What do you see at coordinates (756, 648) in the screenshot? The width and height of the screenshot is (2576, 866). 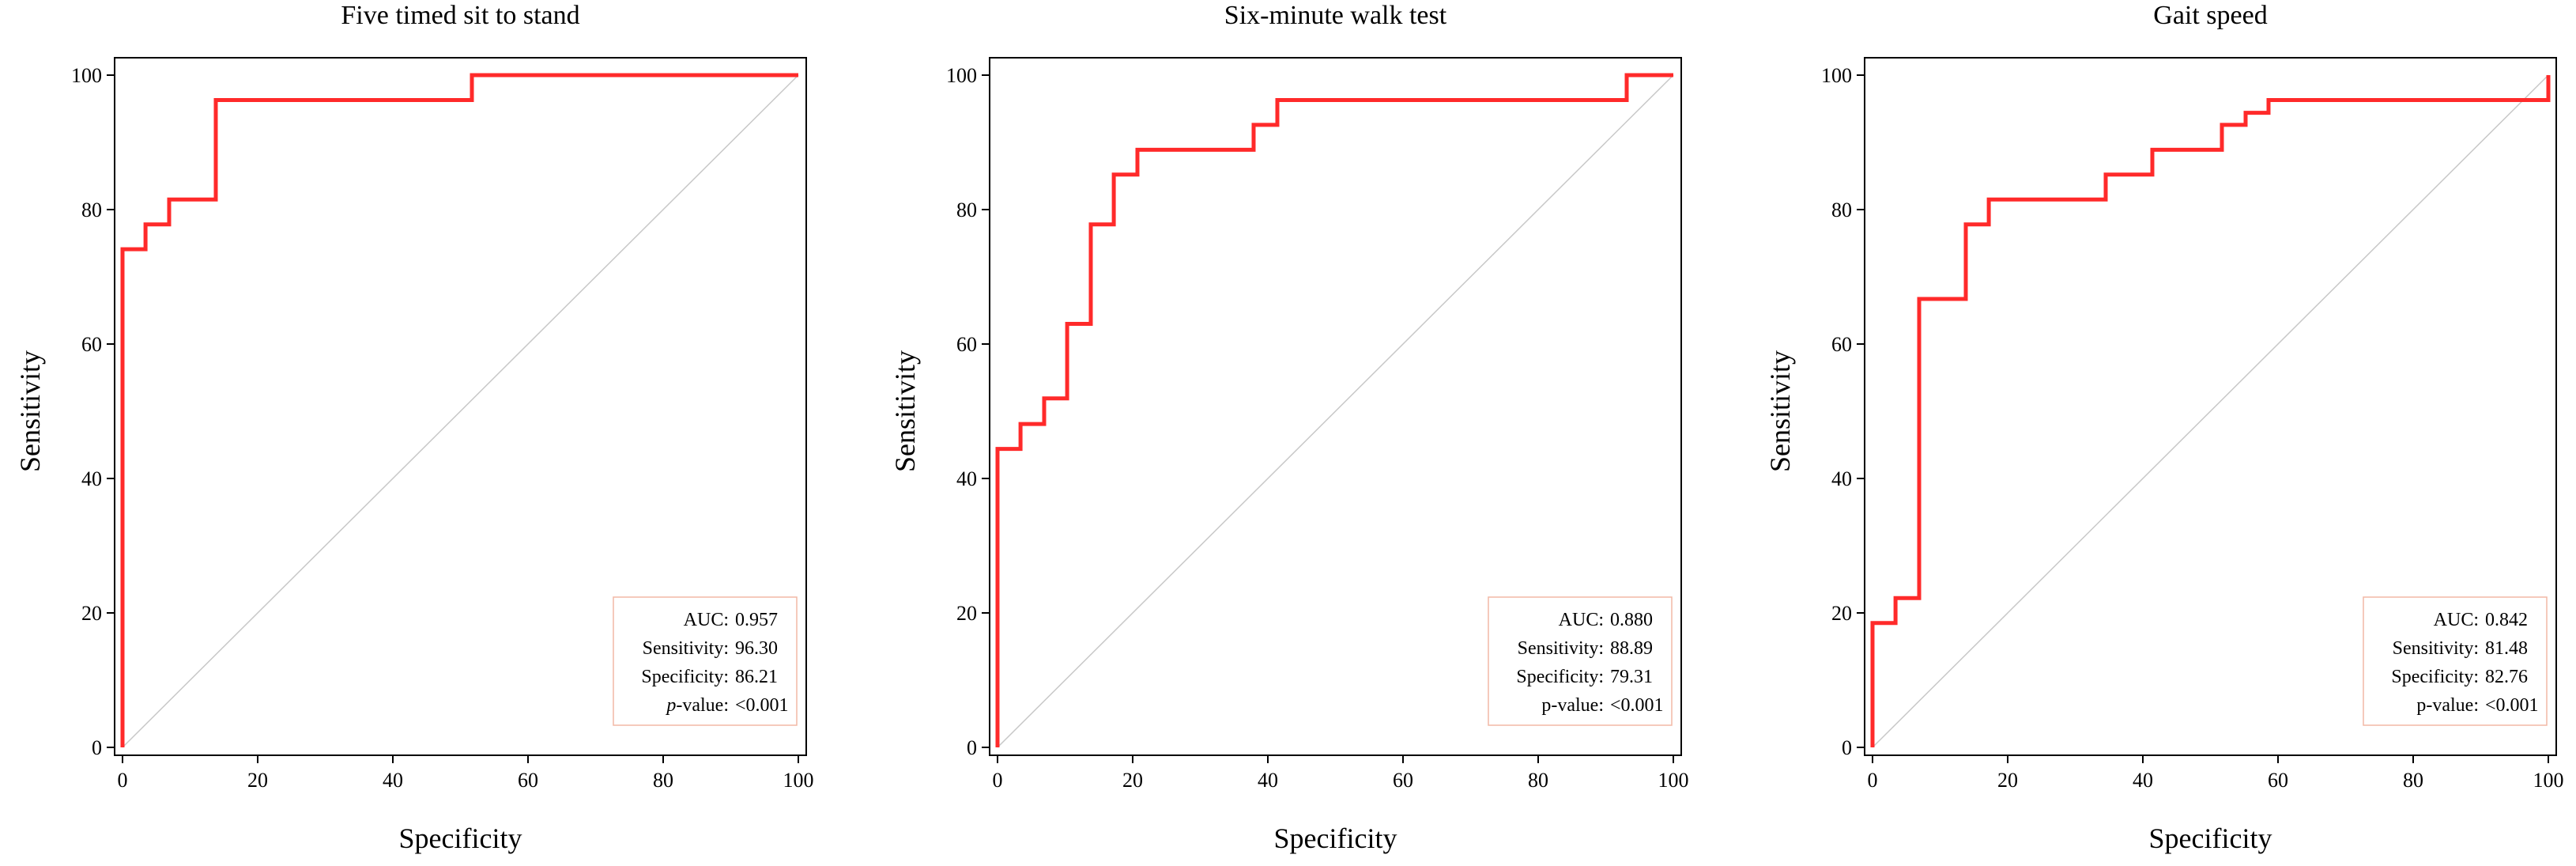 I see `legend-value-sensitivity: 96.30` at bounding box center [756, 648].